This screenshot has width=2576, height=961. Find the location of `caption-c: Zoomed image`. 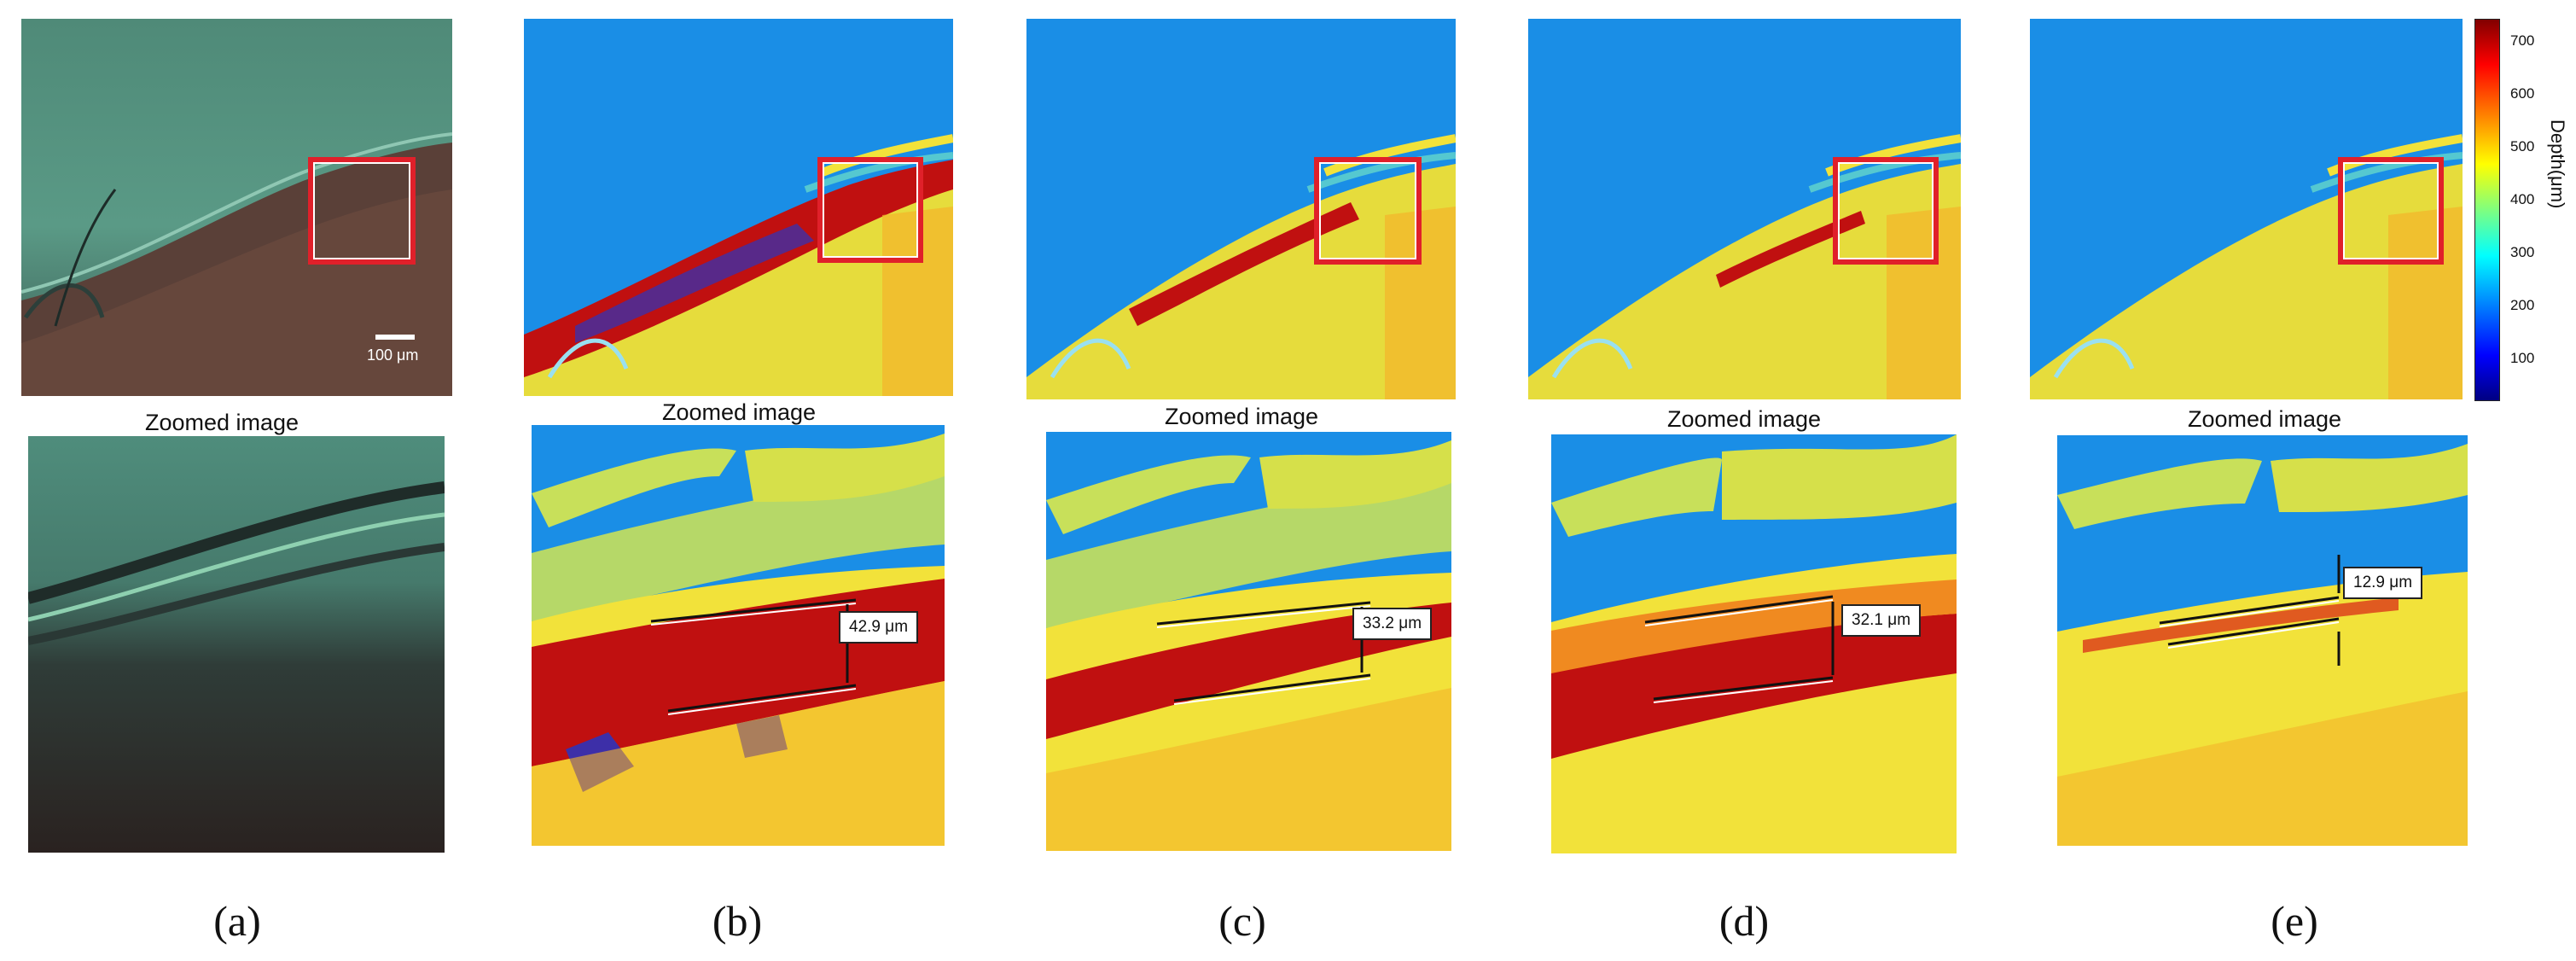

caption-c: Zoomed image is located at coordinates (1241, 417).